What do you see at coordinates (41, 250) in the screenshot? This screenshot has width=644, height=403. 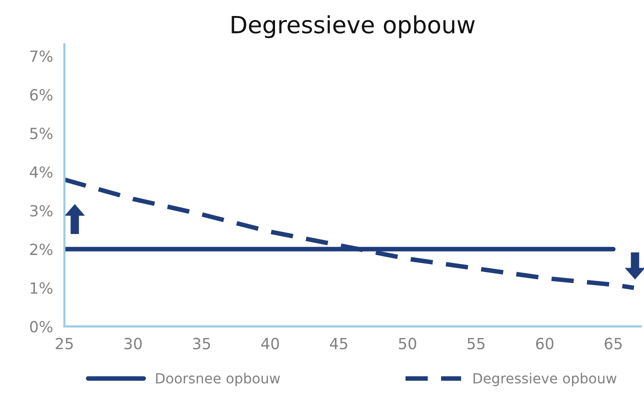 I see `y-tick-label: 2%` at bounding box center [41, 250].